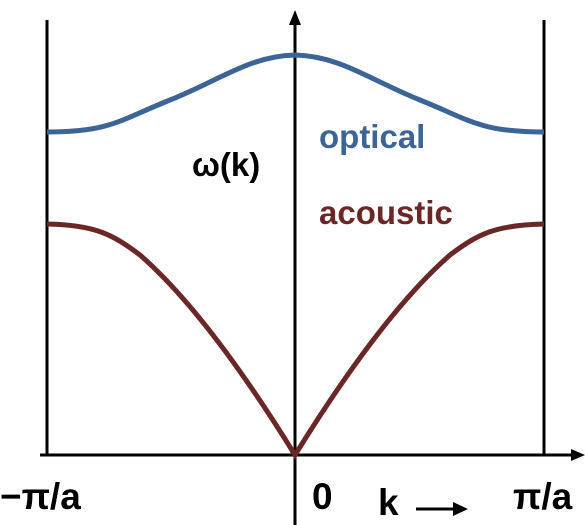  Describe the element at coordinates (388, 502) in the screenshot. I see `x-axis-label: k` at that location.